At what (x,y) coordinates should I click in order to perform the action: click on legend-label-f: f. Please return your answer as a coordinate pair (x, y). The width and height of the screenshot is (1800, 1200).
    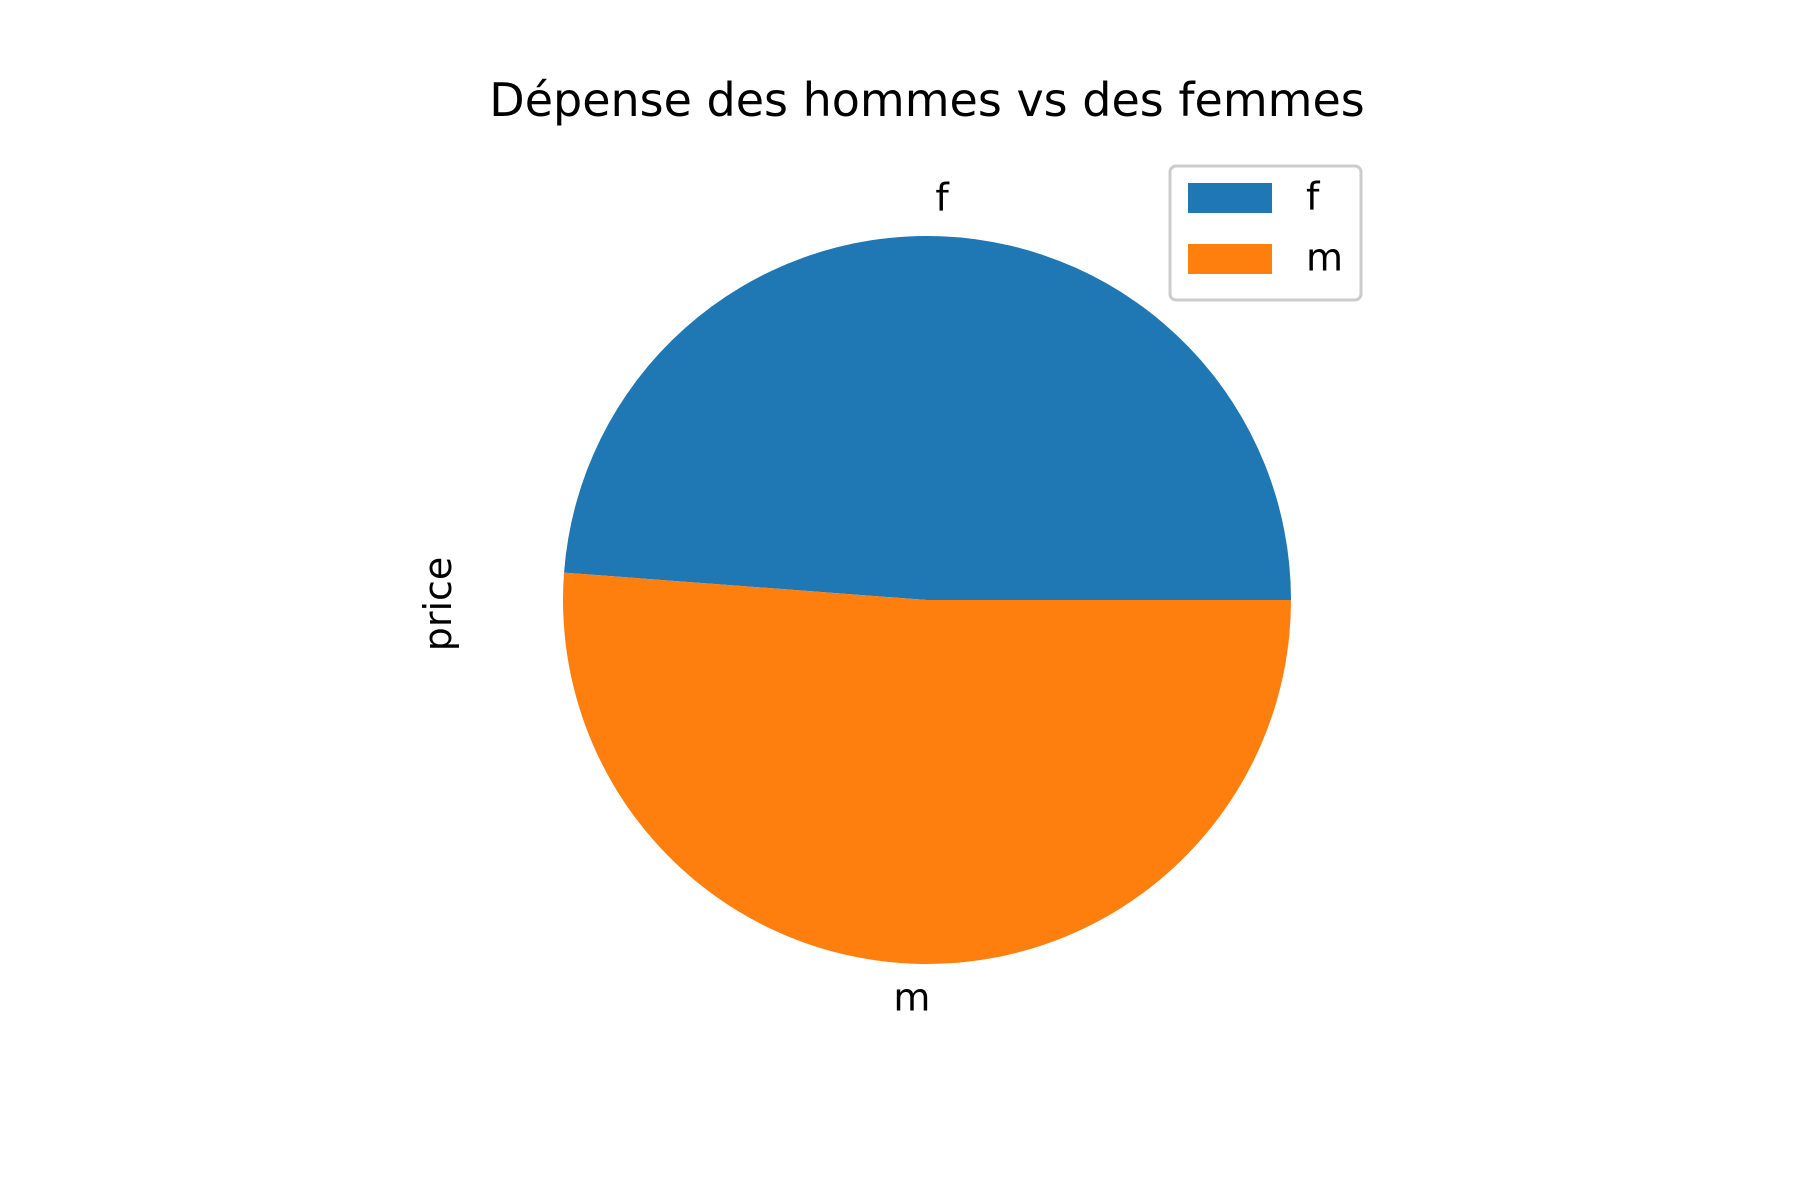
    Looking at the image, I should click on (1313, 197).